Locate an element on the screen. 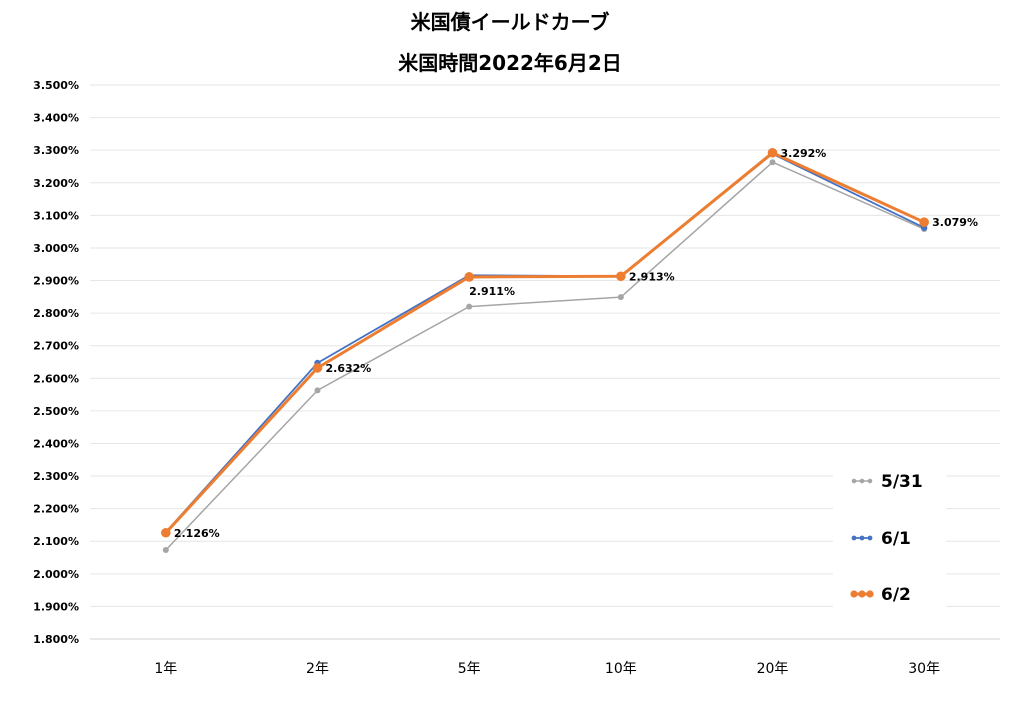  legend-item-6-1: 6/1 is located at coordinates (881, 539).